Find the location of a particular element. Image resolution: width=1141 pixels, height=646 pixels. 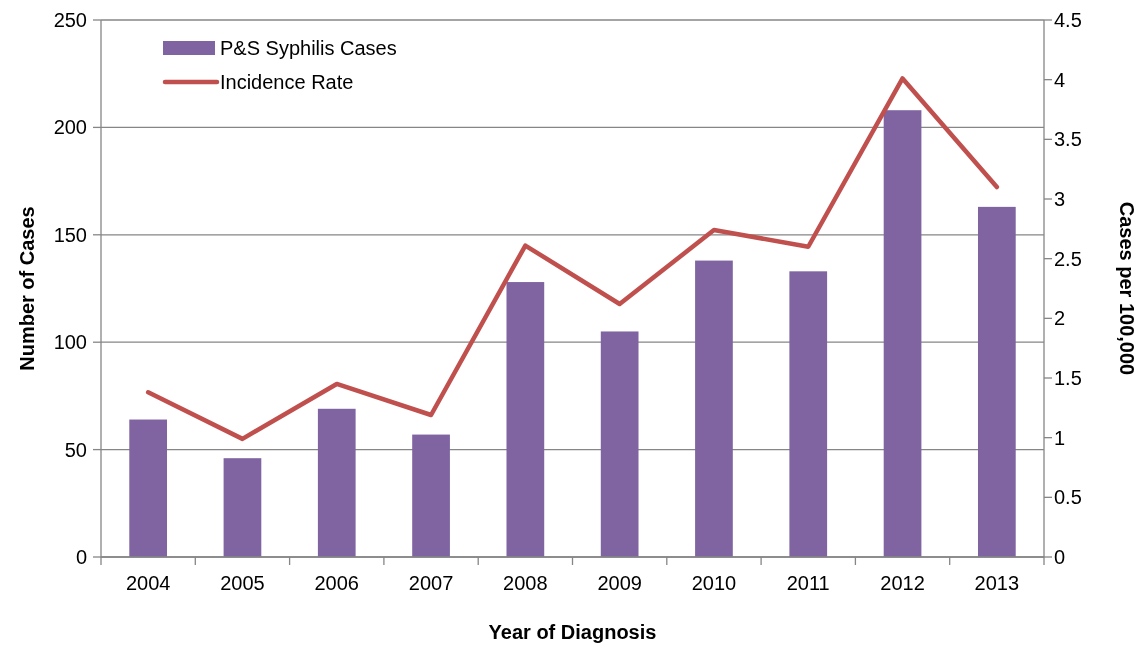

x-tick-label: 2006 is located at coordinates (336, 583).